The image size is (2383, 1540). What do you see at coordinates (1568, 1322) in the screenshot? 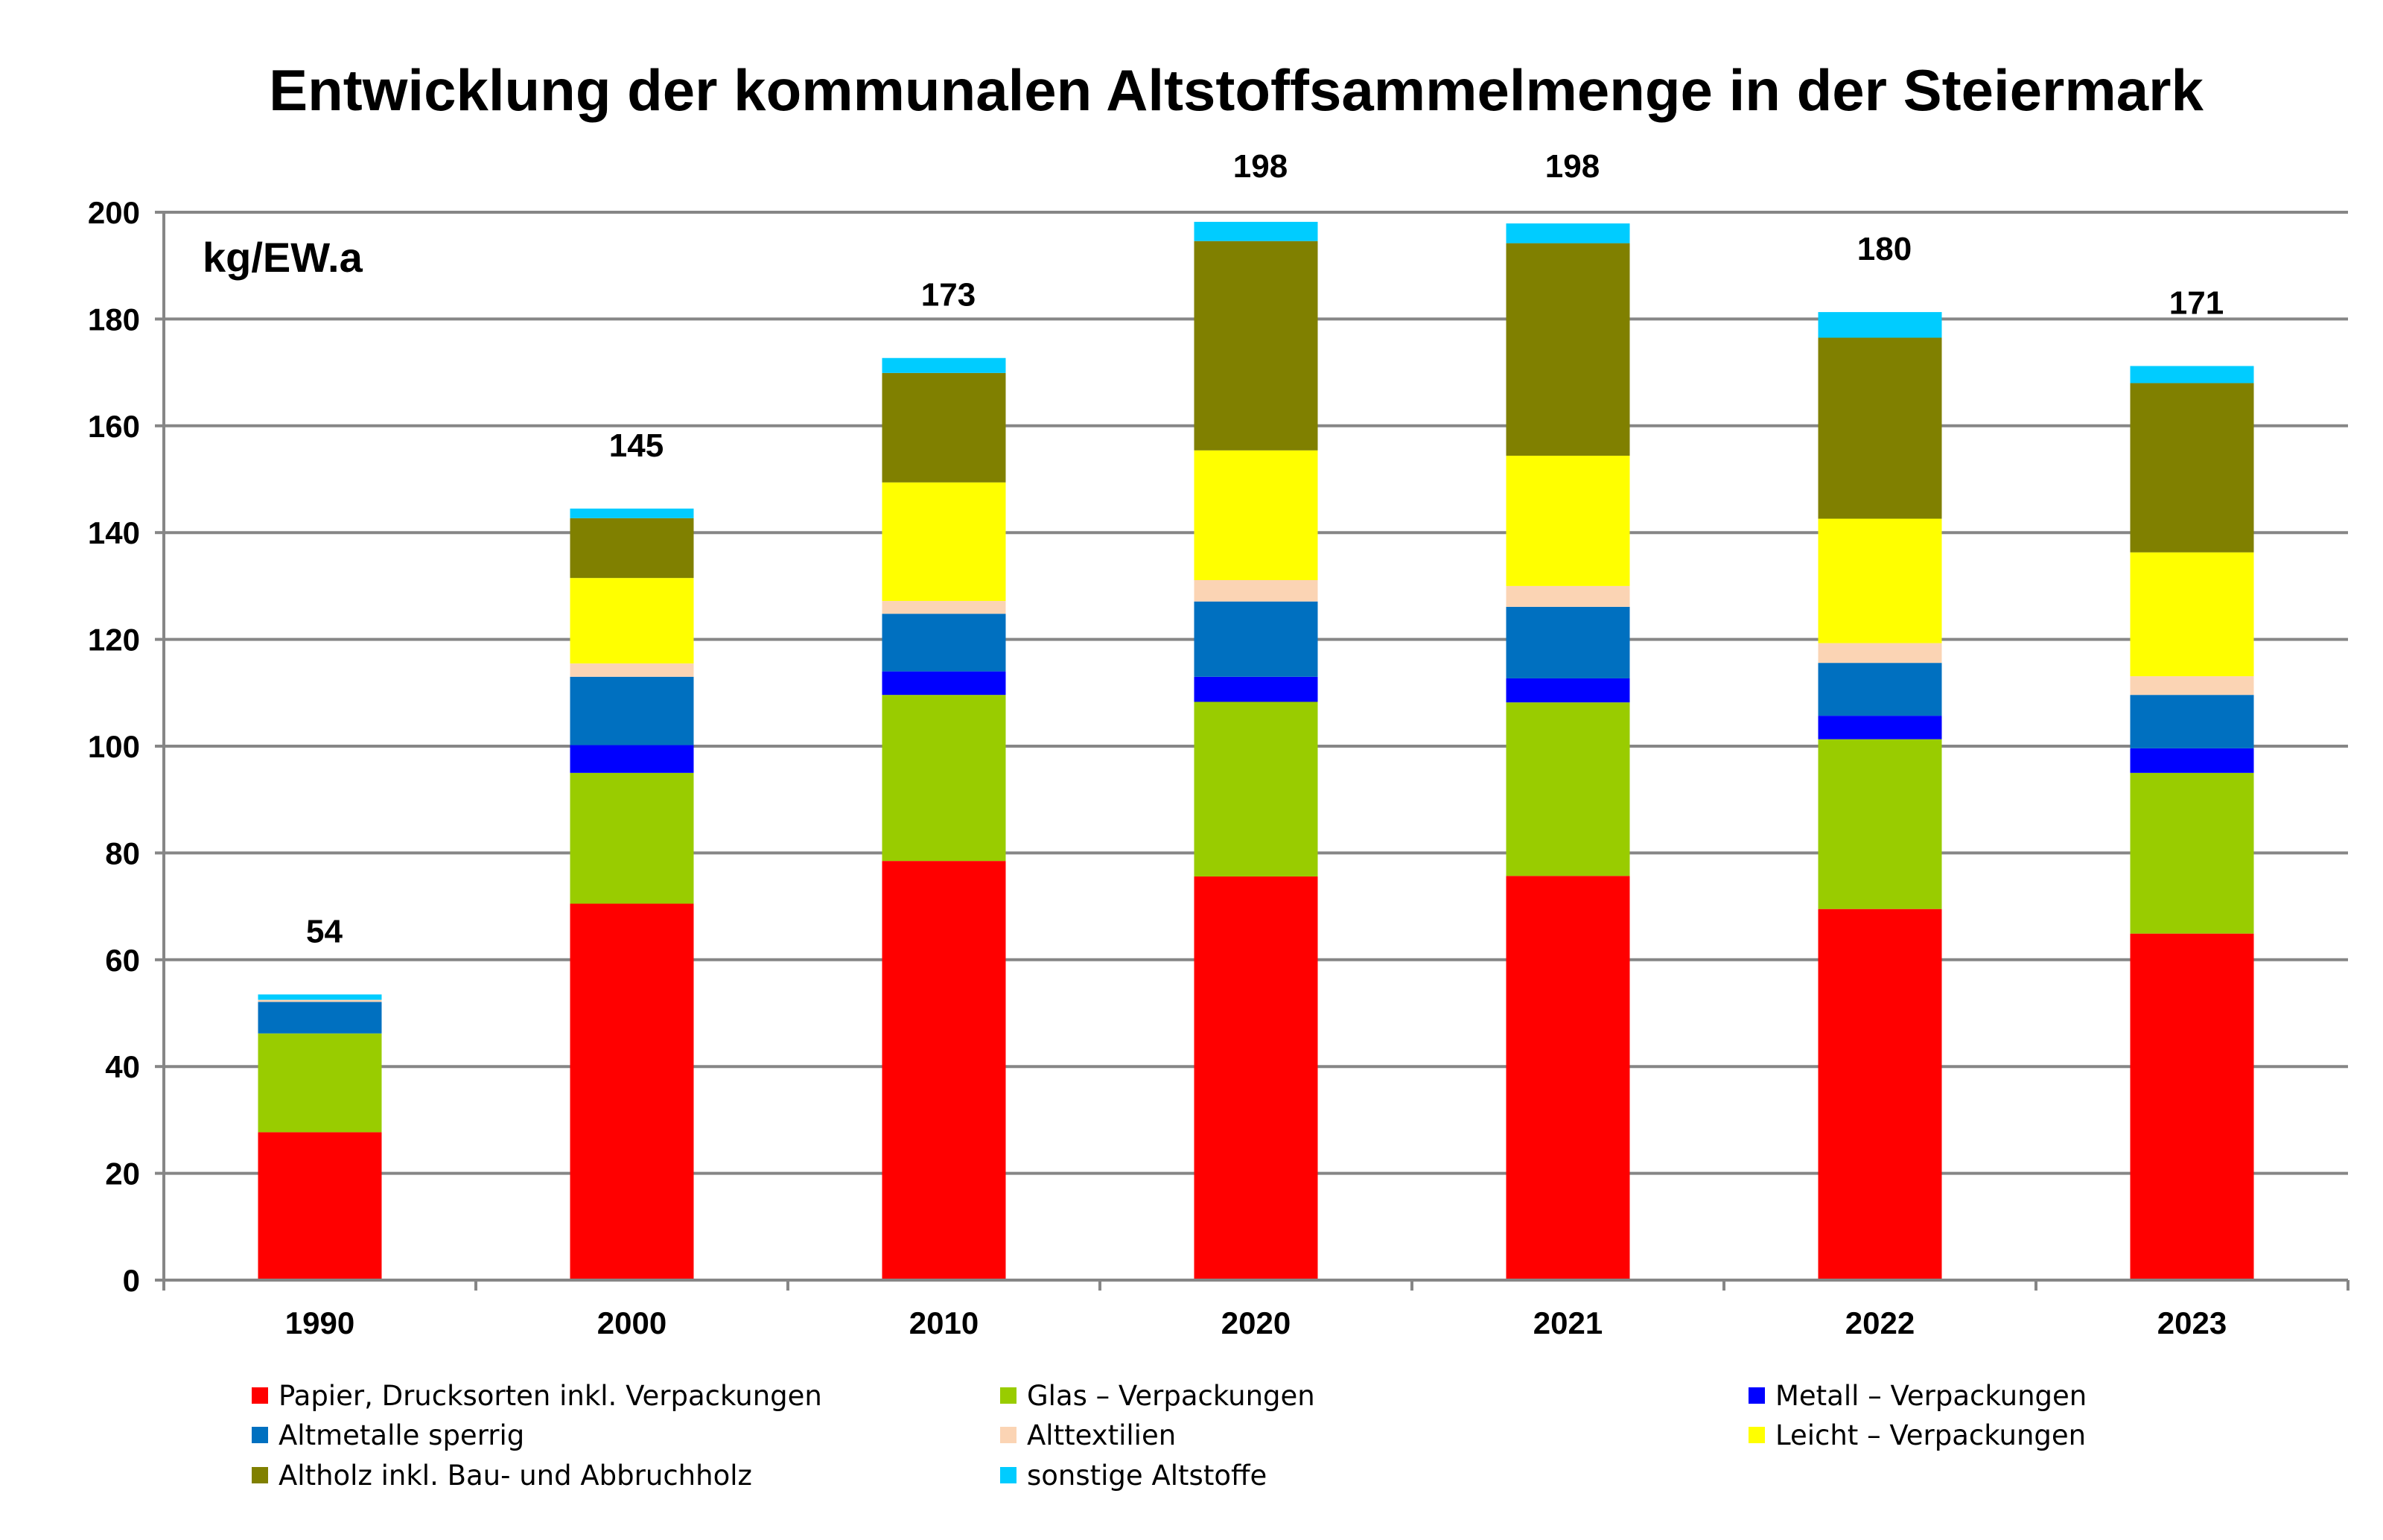
I see `x-tick-label: 2021` at bounding box center [1568, 1322].